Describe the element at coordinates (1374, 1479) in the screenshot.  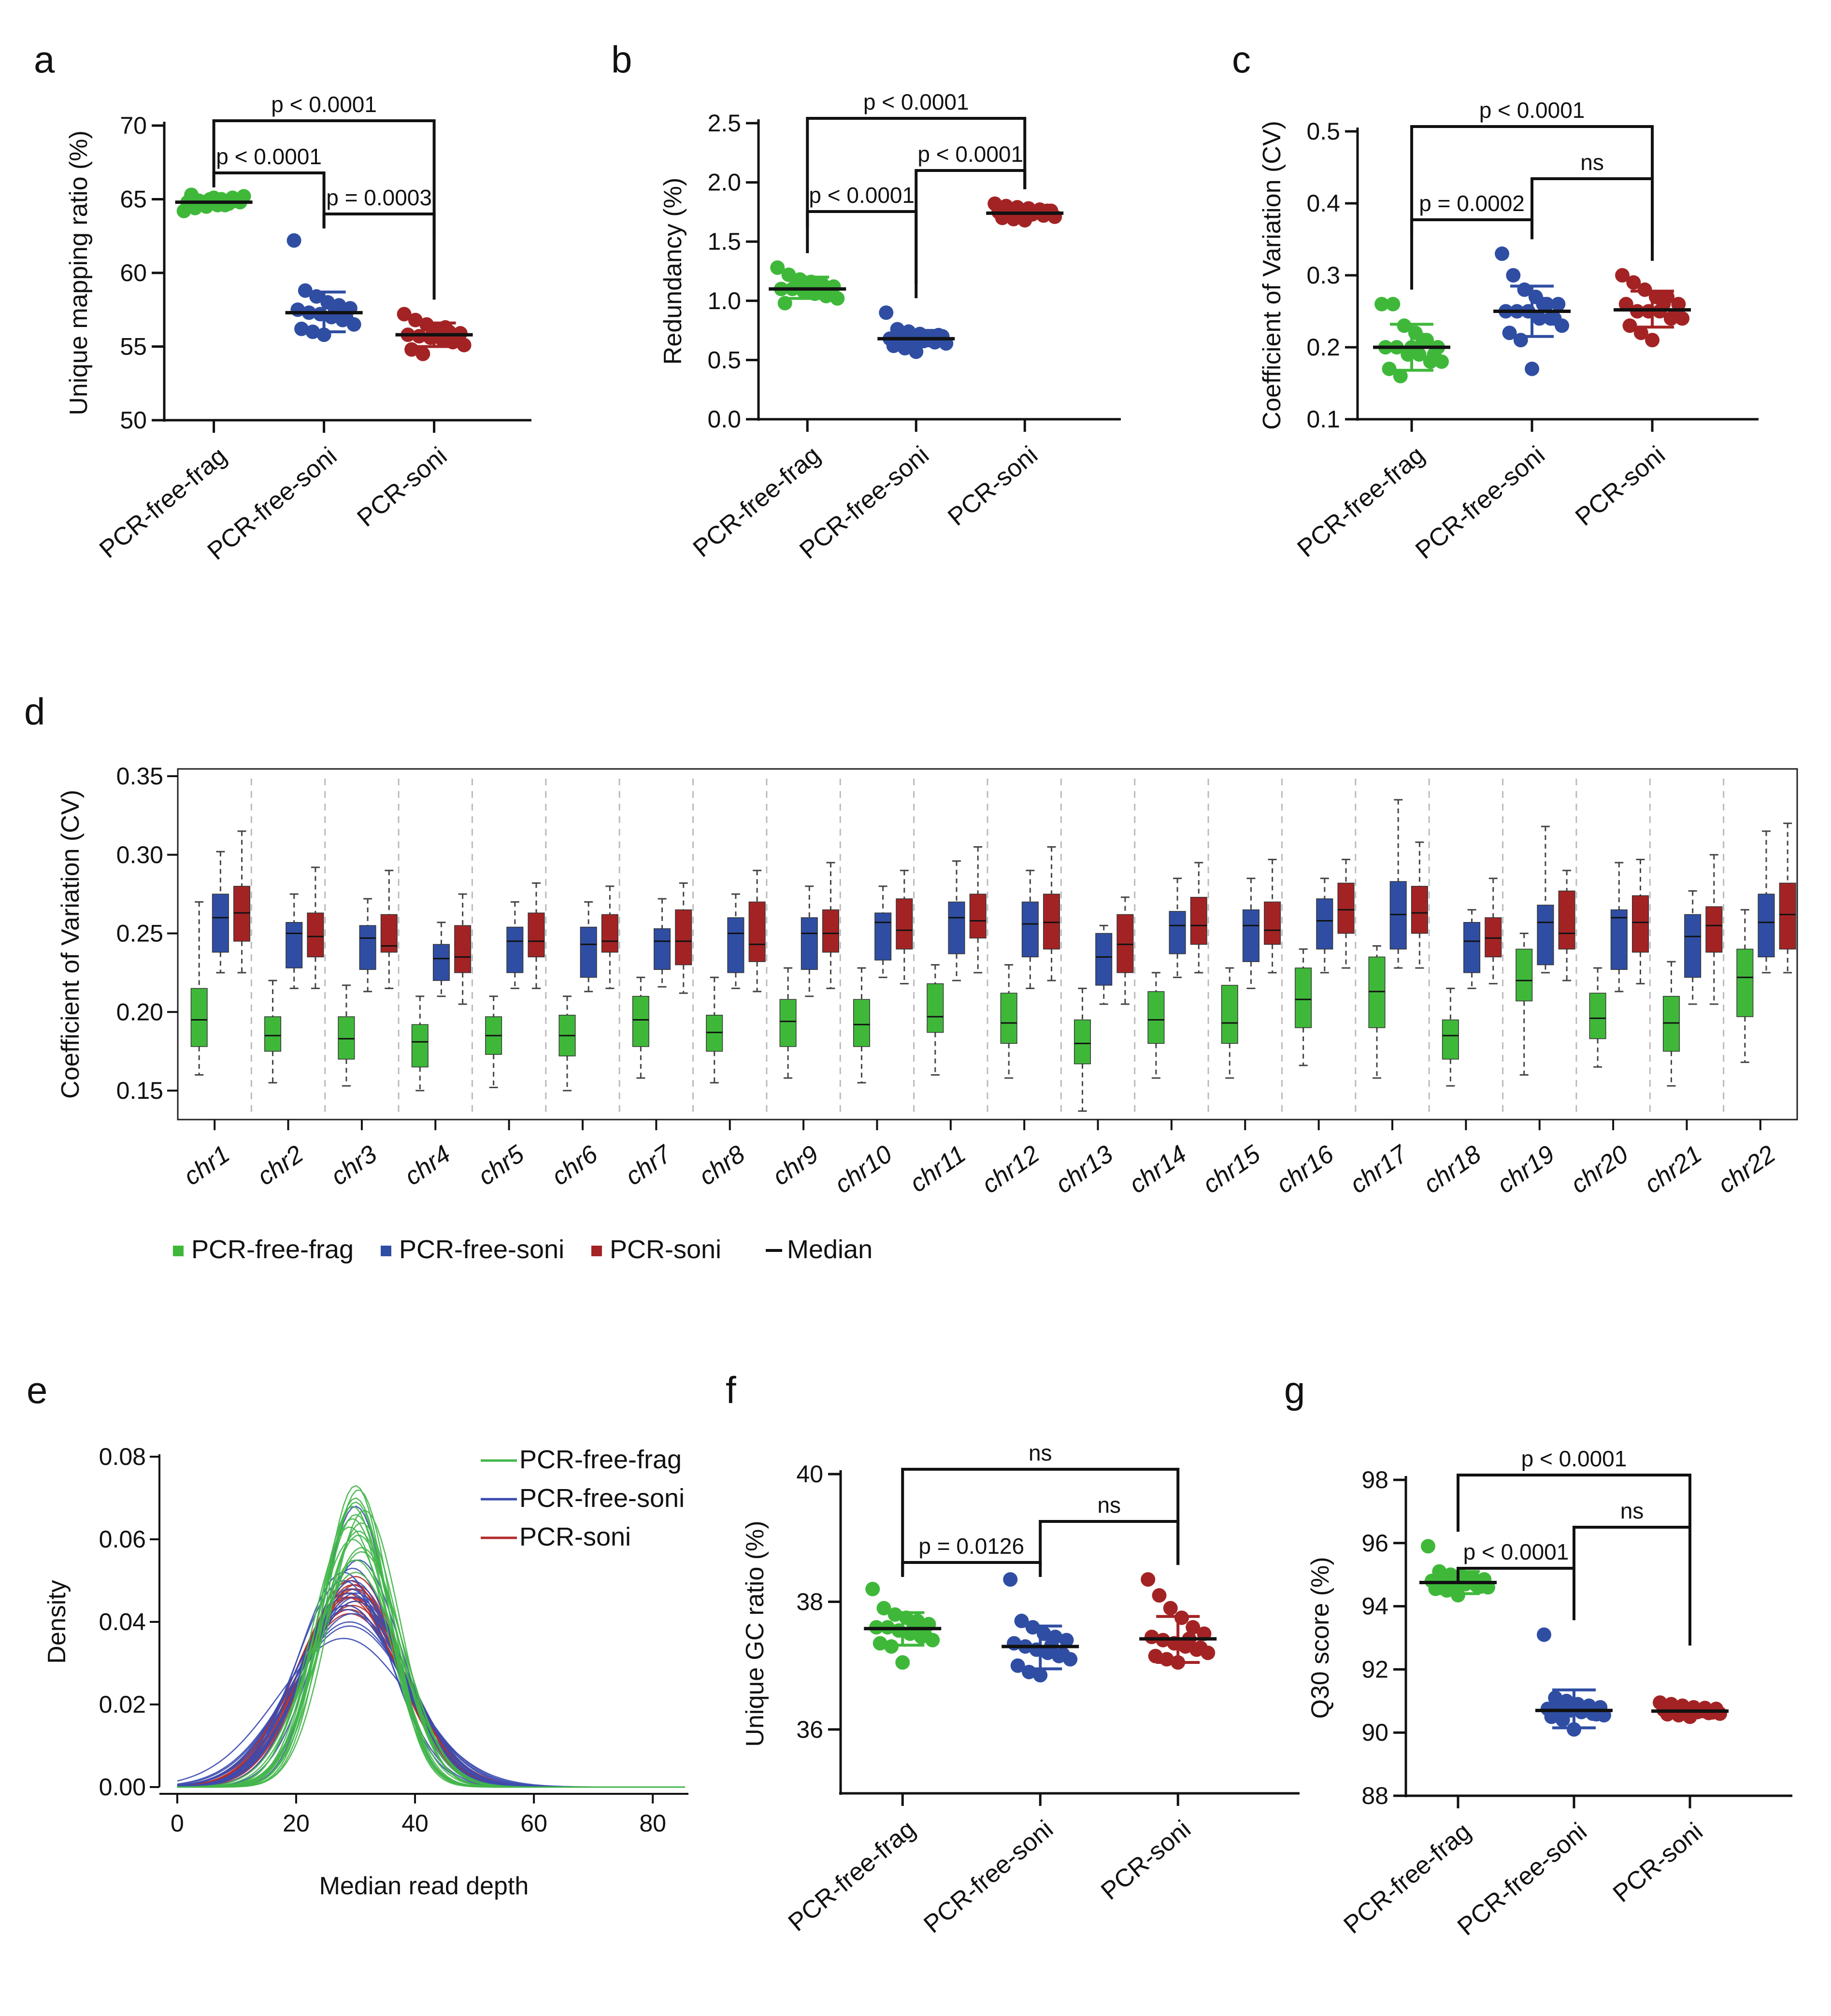
I see `y-tick-label: 98` at that location.